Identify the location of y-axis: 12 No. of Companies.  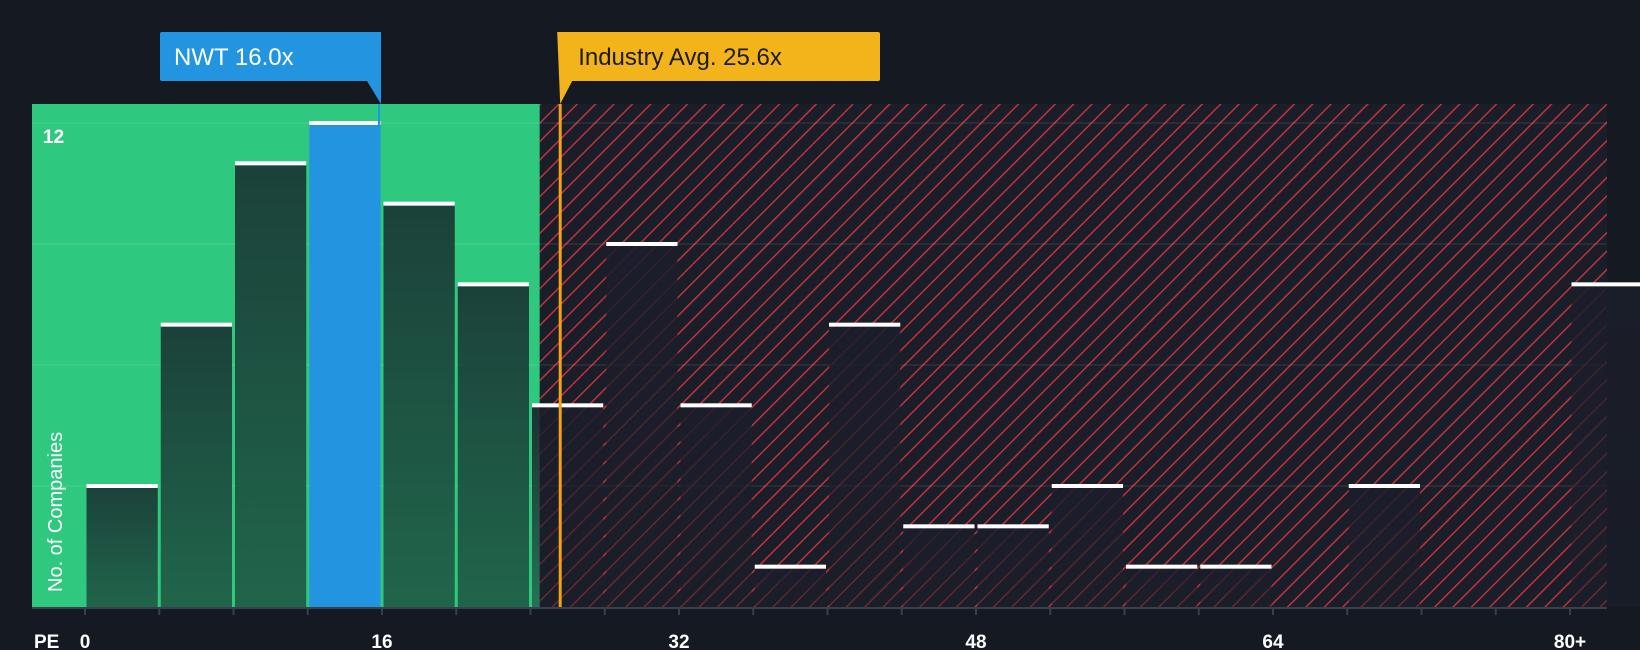
(55, 359).